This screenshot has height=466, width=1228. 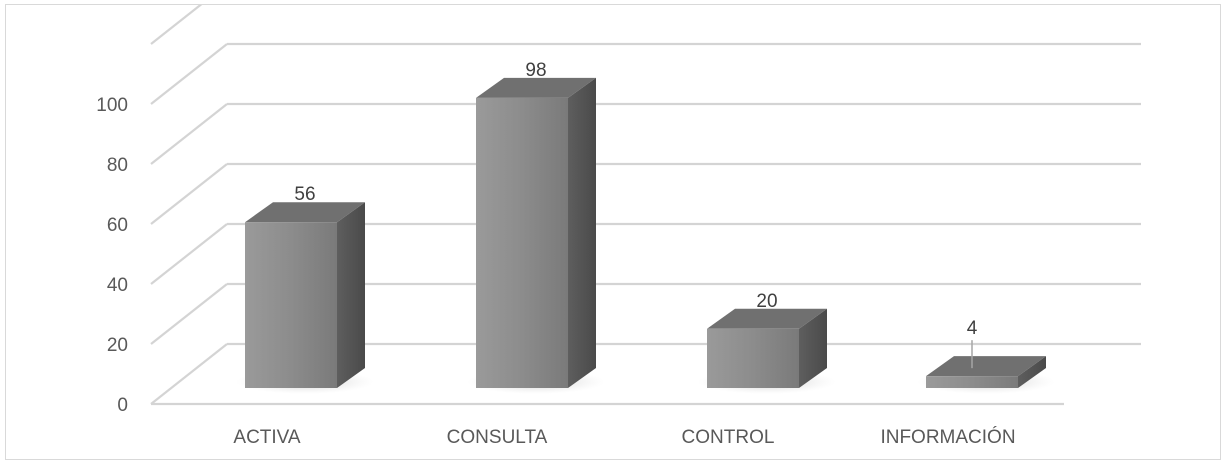 I want to click on x-category-activa: ACTIVA, so click(x=267, y=437).